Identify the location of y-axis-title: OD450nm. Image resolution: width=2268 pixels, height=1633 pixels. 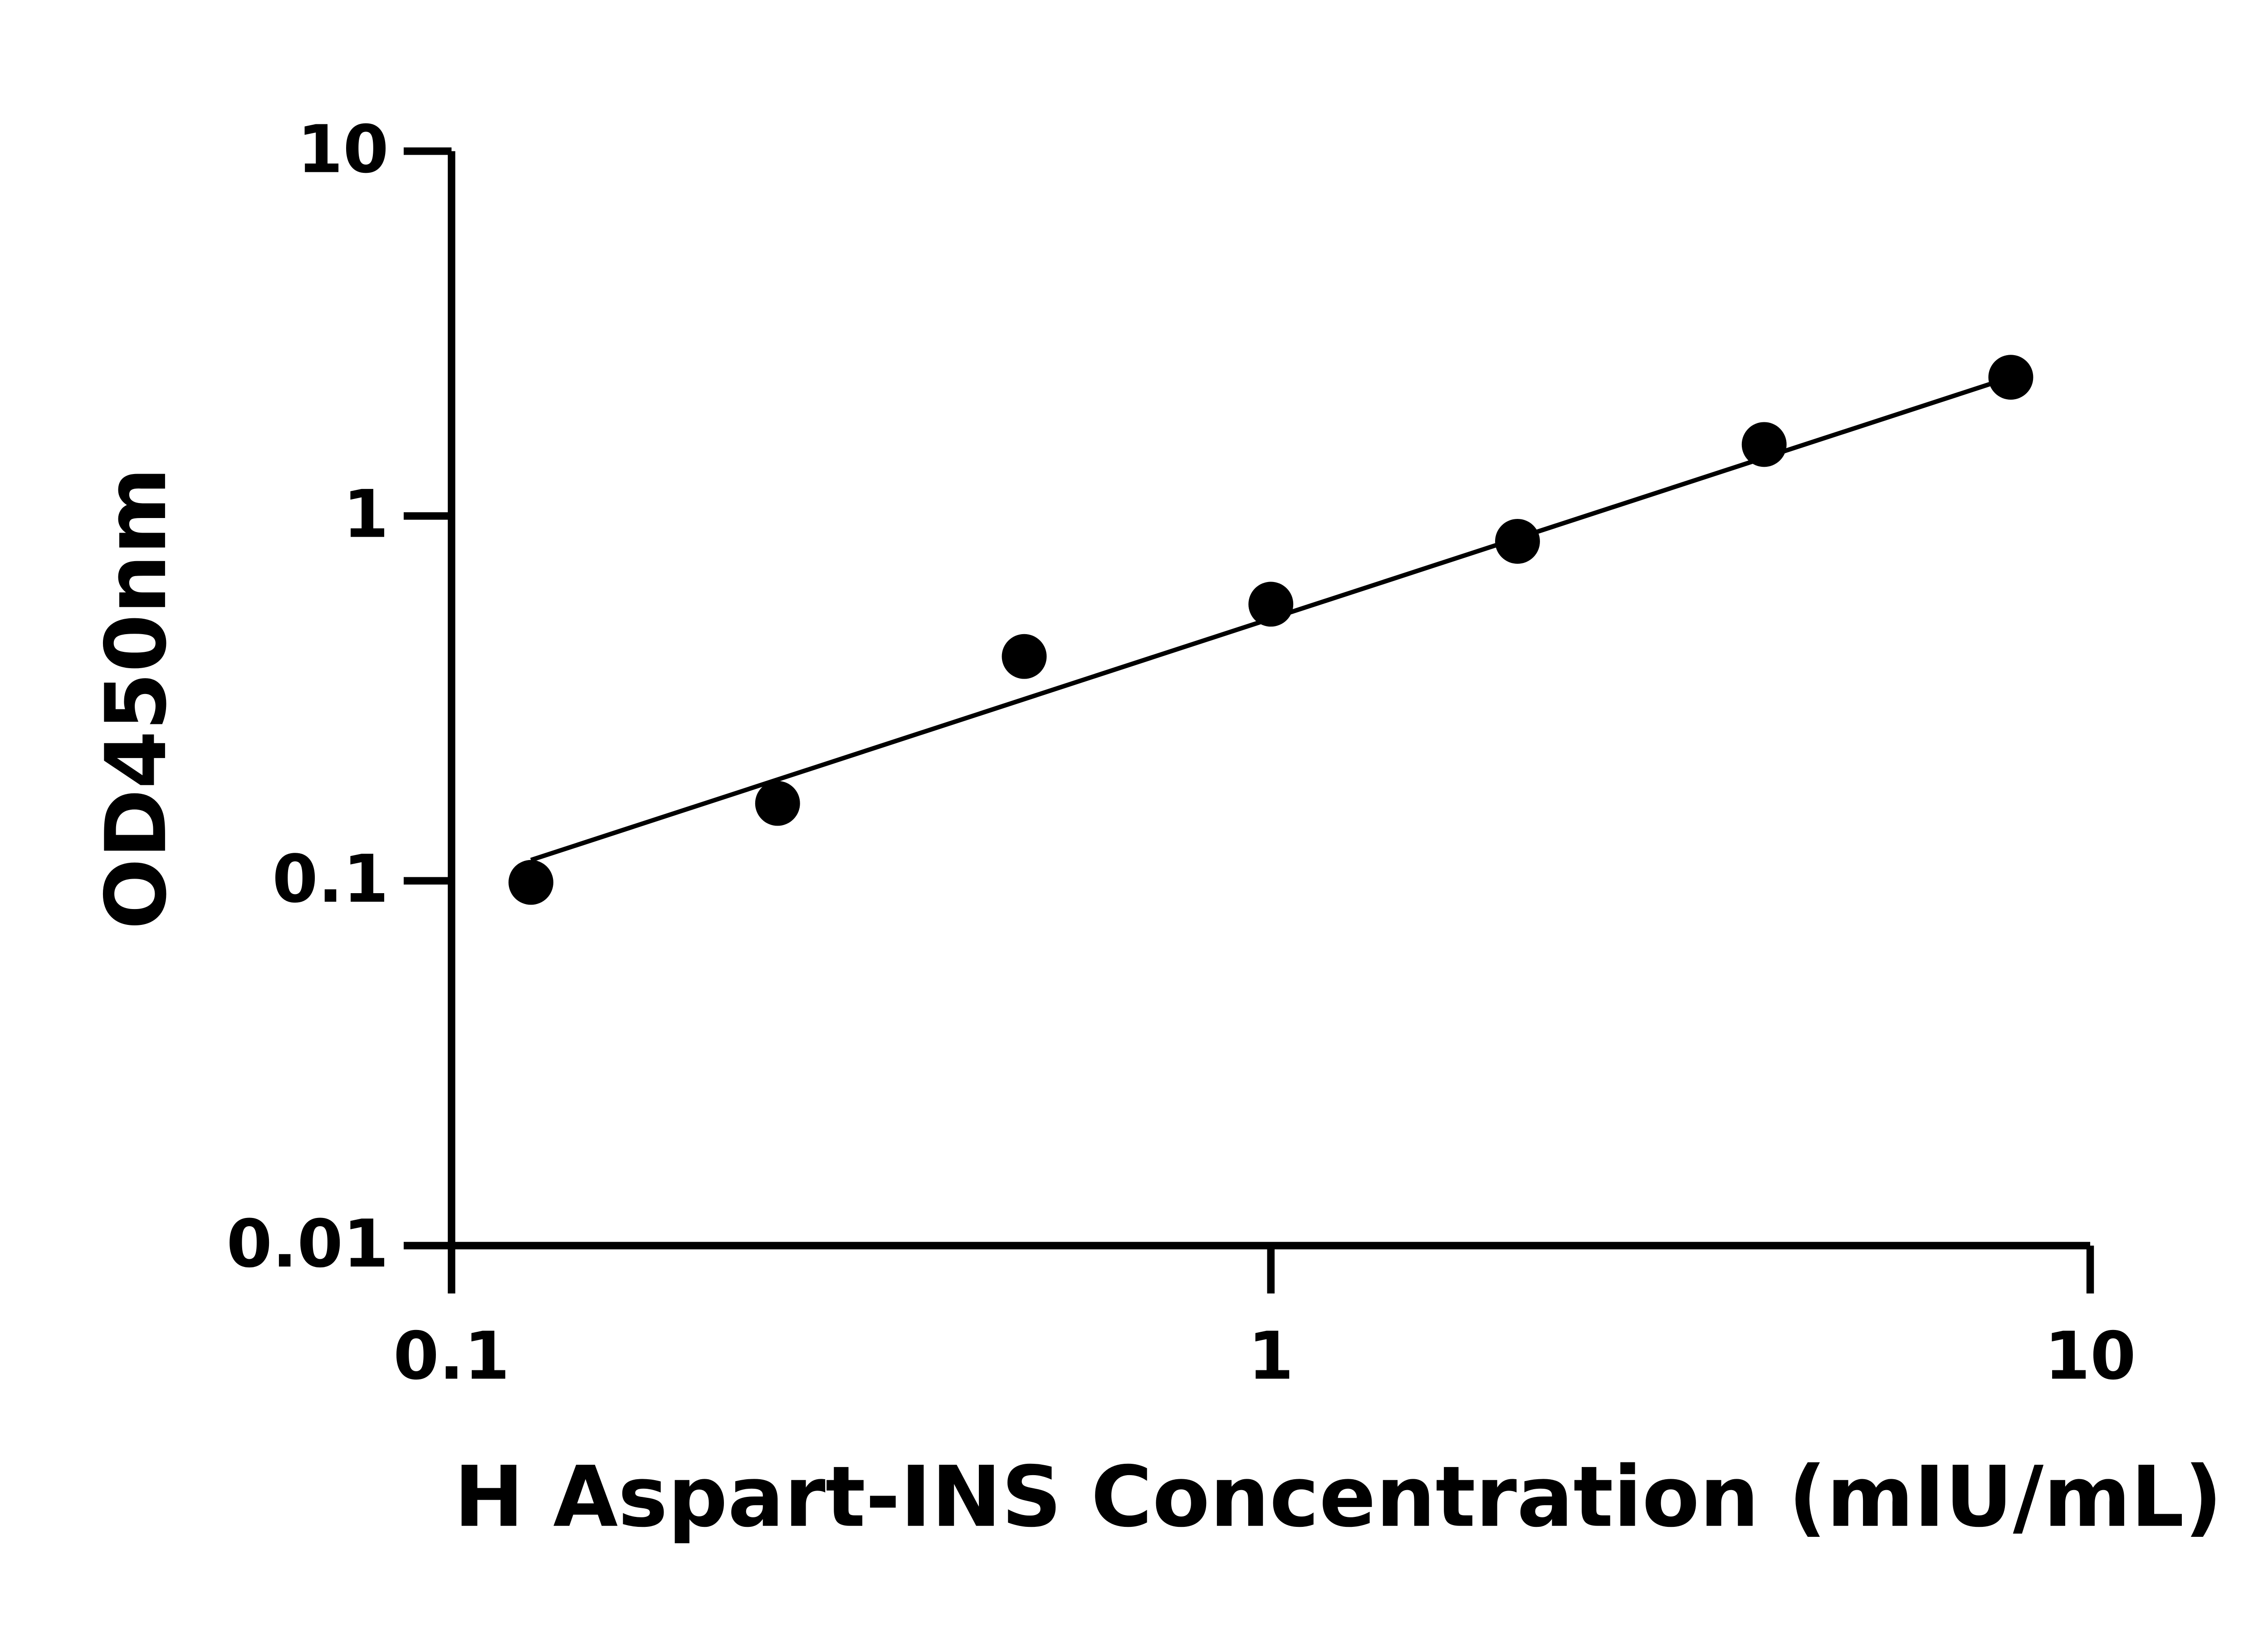
(137, 698).